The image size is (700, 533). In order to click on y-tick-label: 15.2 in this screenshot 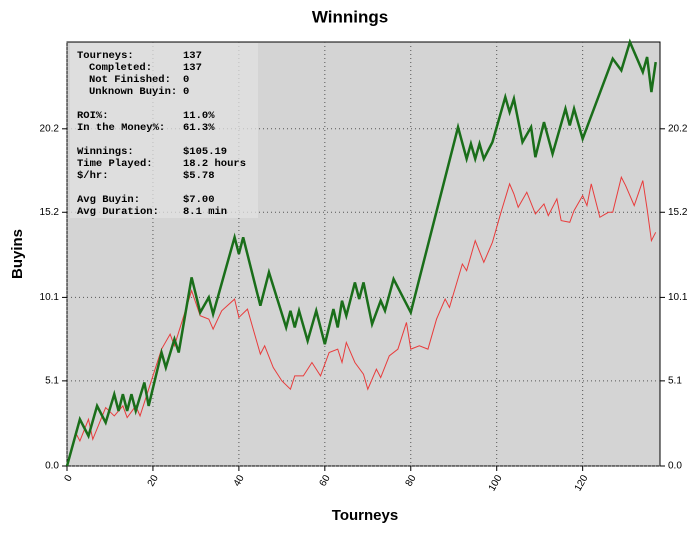, I will do `click(50, 212)`.